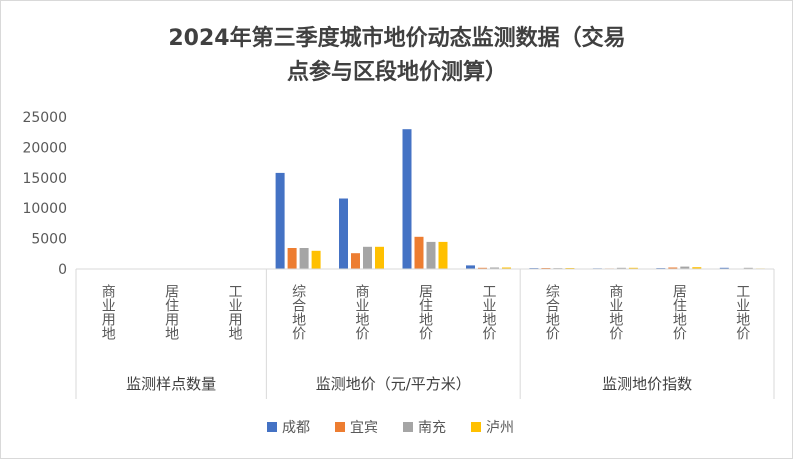  I want to click on x-group-label: 监测地价（元/平方米）, so click(393, 384).